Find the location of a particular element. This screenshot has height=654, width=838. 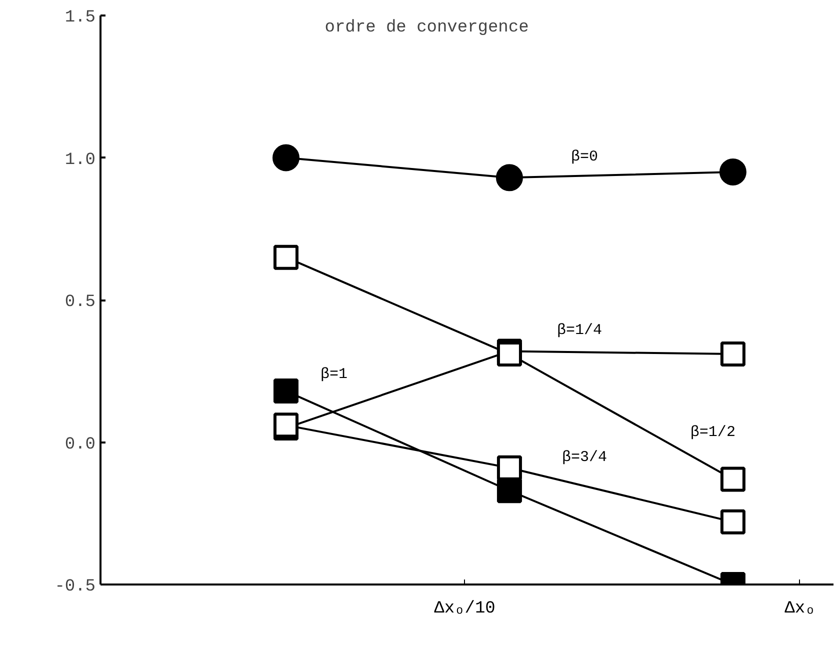

series-label: β=1/4 is located at coordinates (579, 331).